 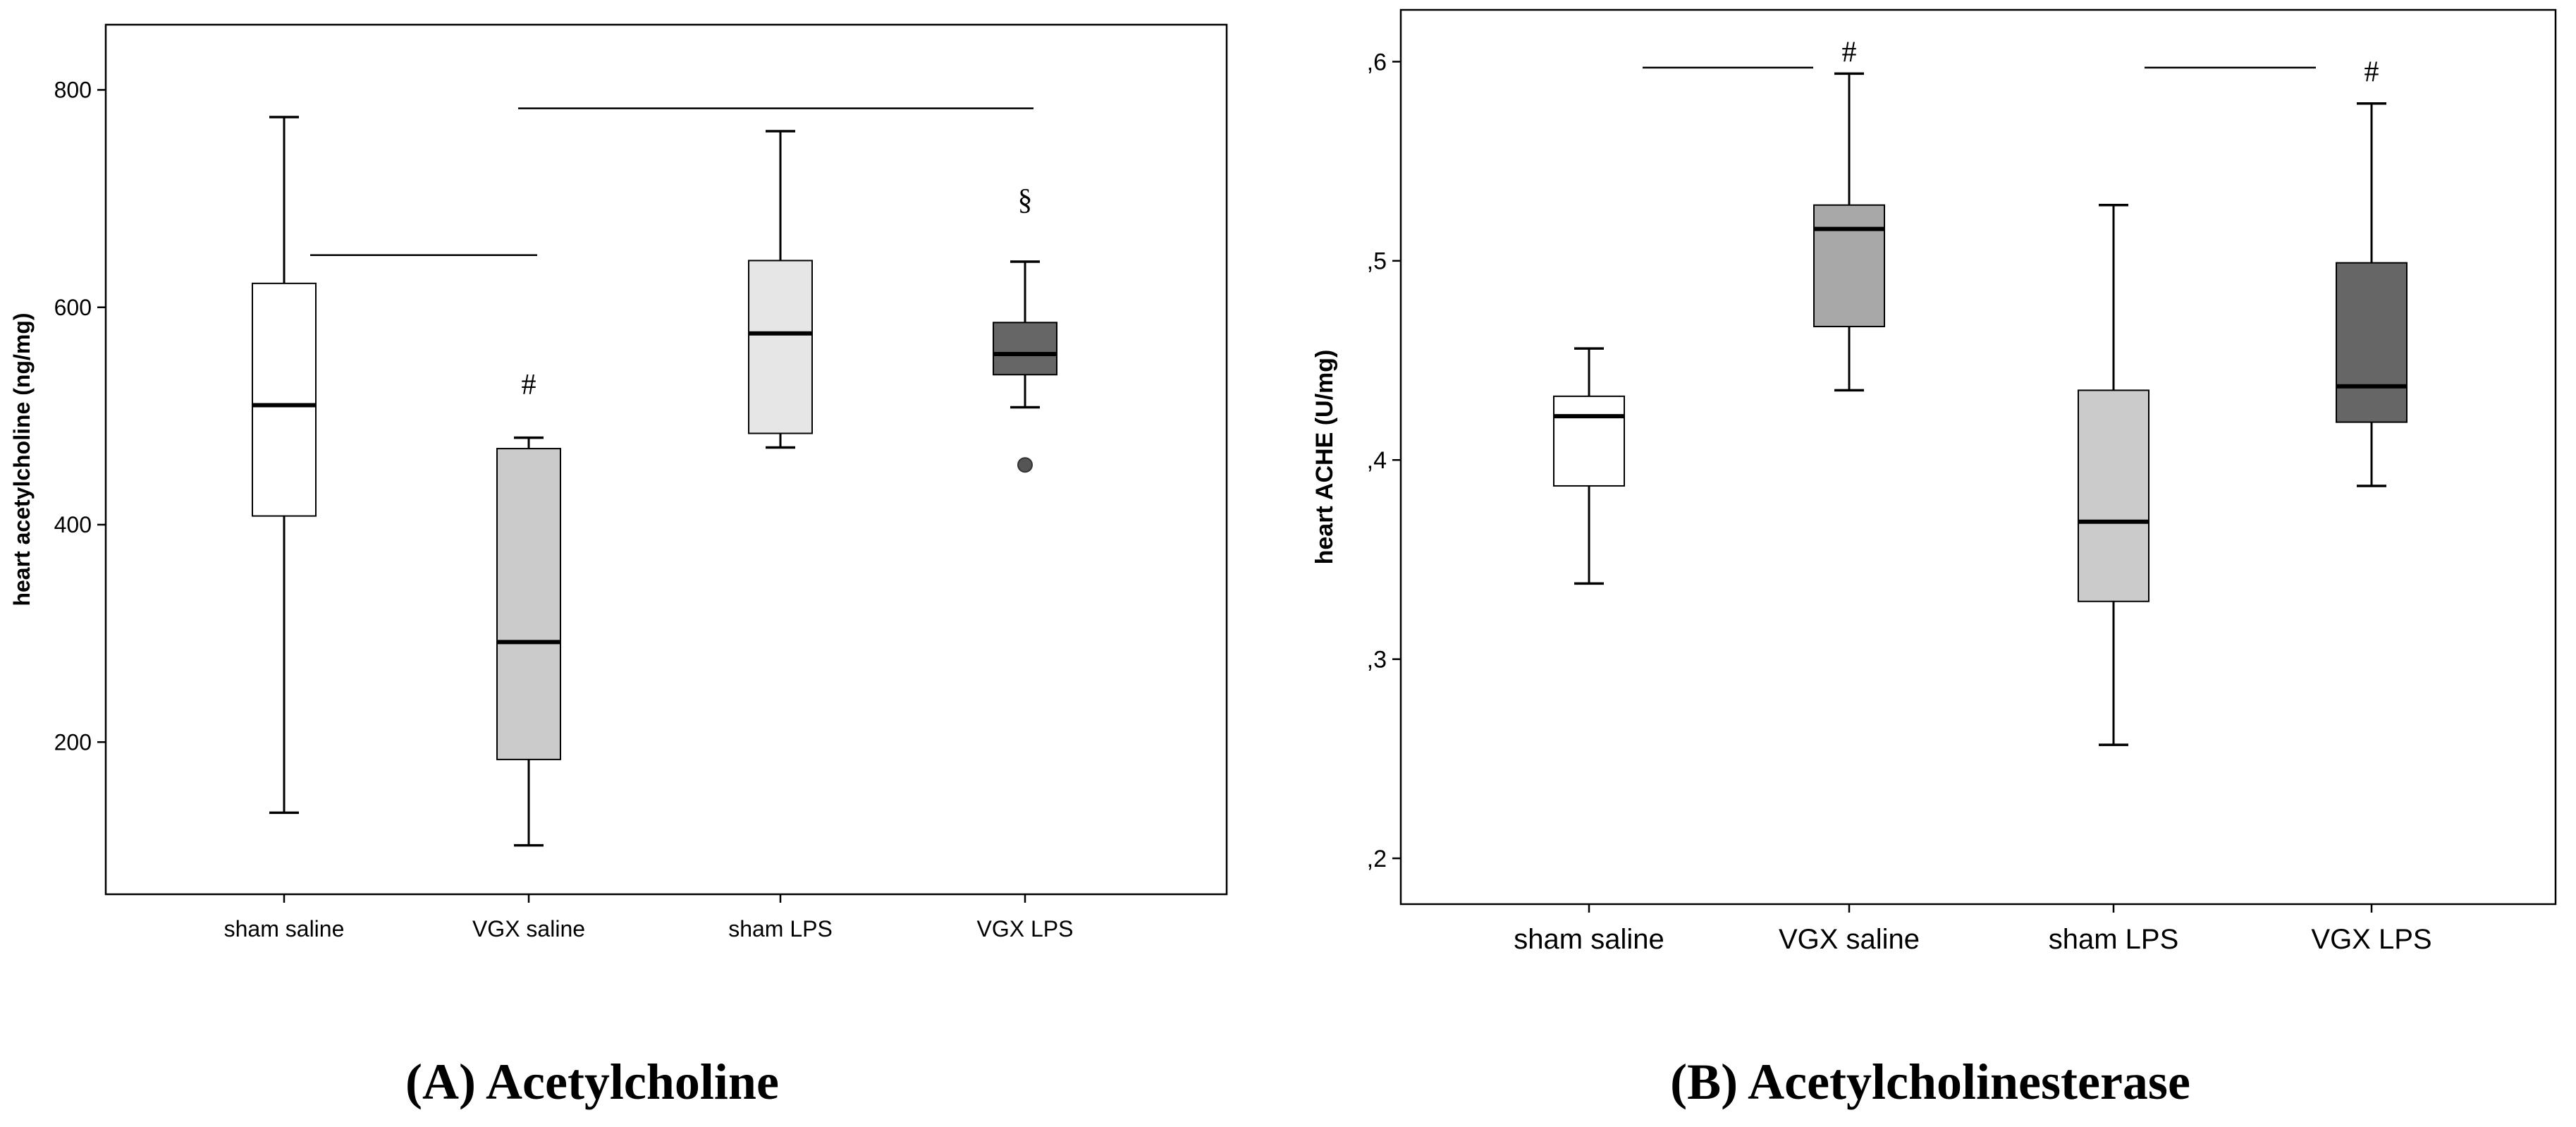 What do you see at coordinates (1025, 201) in the screenshot?
I see `significance-marker: §` at bounding box center [1025, 201].